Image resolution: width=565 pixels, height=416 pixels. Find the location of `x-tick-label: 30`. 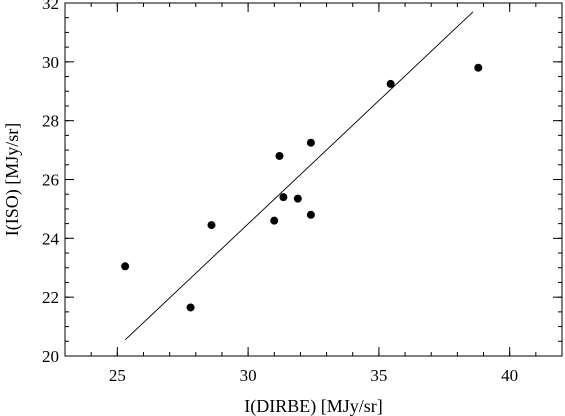

x-tick-label: 30 is located at coordinates (248, 375).